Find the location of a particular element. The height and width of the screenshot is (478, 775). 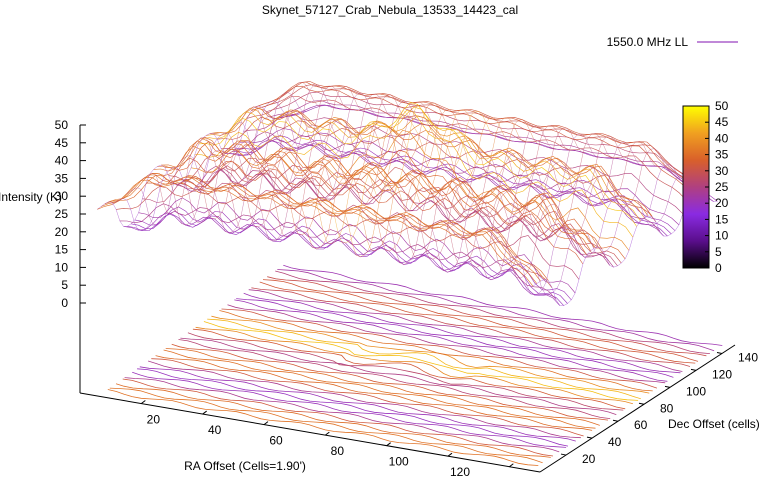

colorbar-tick-label: 30 is located at coordinates (722, 171).